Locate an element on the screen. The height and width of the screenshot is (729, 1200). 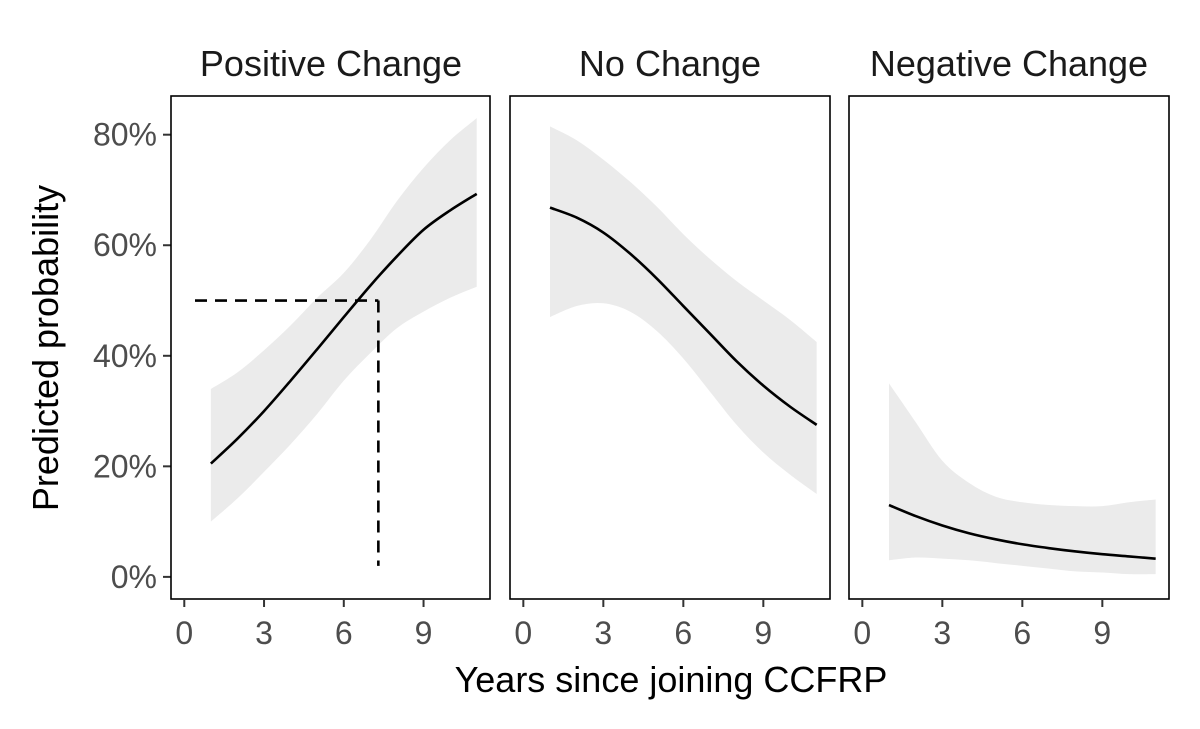
panel-title-positive-change: Positive Change is located at coordinates (331, 63).